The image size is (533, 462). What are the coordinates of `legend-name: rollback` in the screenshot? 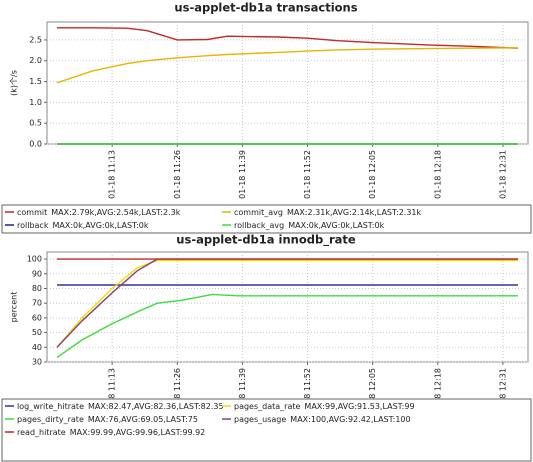 It's located at (33, 225).